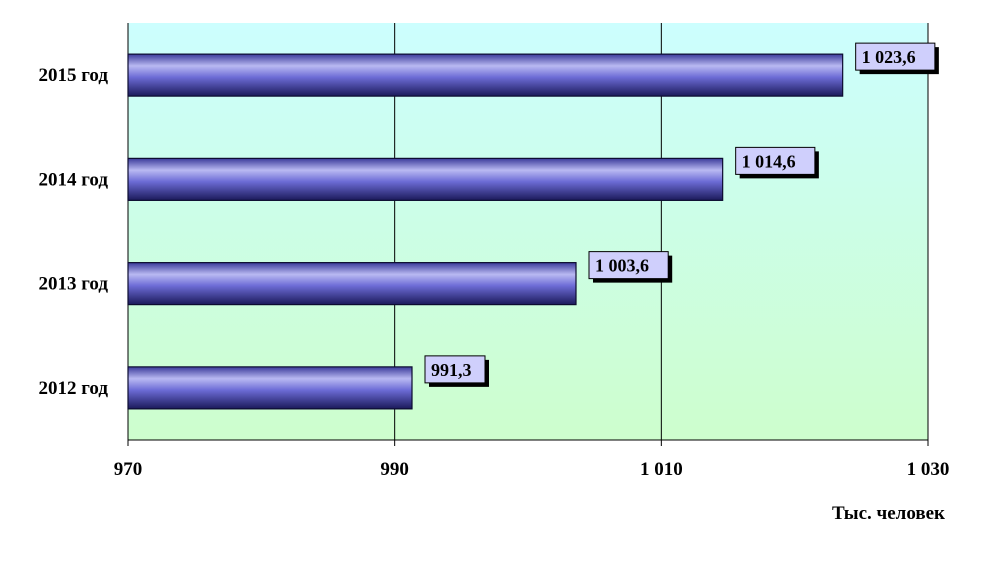  What do you see at coordinates (74, 388) in the screenshot?
I see `category-label-0: 2012 год` at bounding box center [74, 388].